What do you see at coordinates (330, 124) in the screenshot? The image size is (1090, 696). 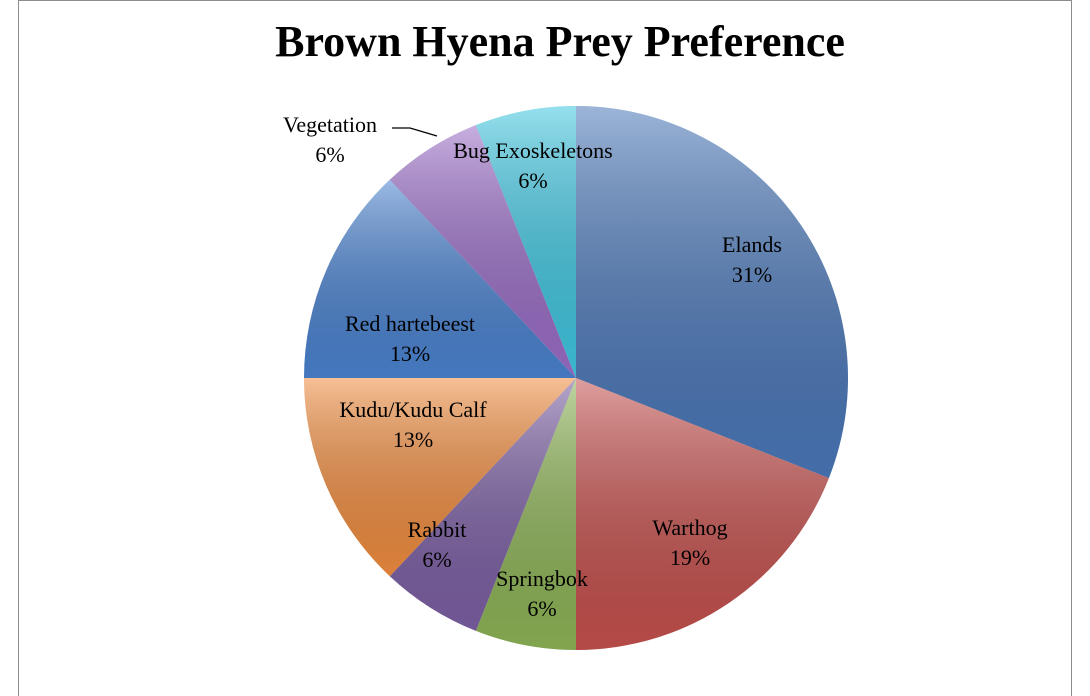 I see `slice-label: Vegetation` at bounding box center [330, 124].